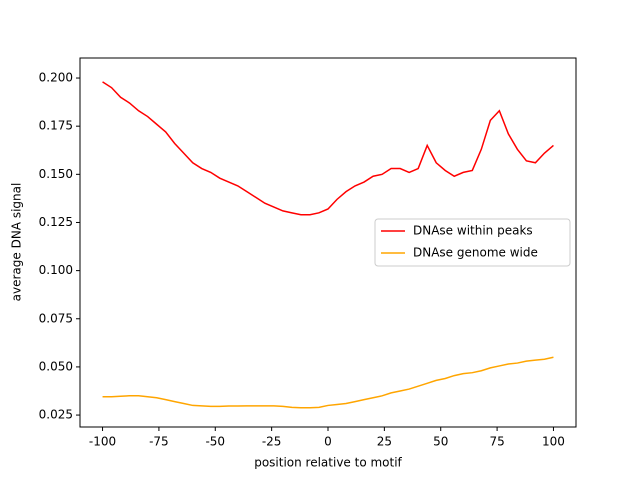 The height and width of the screenshot is (480, 640). I want to click on x-tick-label: 50, so click(440, 442).